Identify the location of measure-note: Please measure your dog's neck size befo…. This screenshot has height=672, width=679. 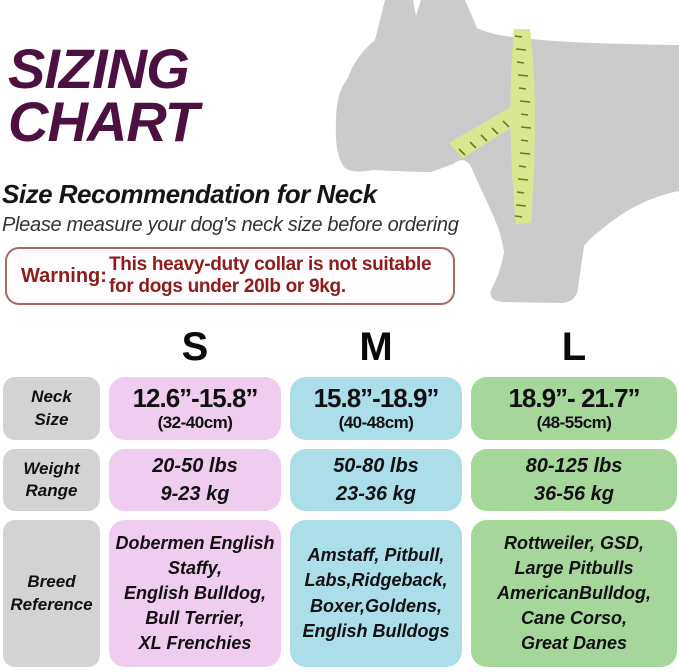
(230, 225).